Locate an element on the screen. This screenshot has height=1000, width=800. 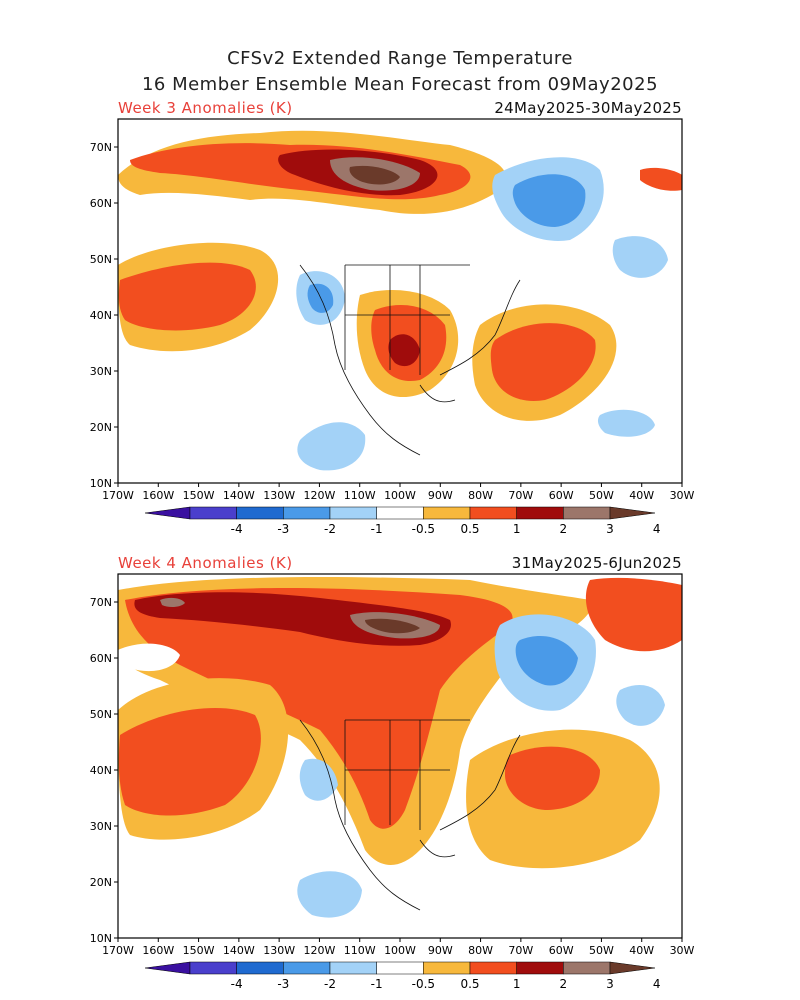
week4-colorbar-label: -0.5 is located at coordinates (423, 983).